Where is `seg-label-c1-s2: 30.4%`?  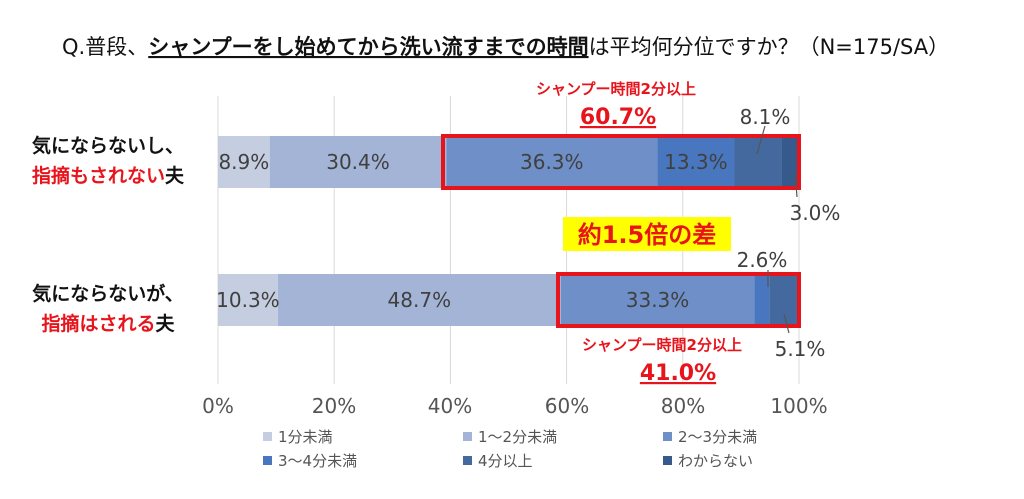
seg-label-c1-s2: 30.4% is located at coordinates (358, 162).